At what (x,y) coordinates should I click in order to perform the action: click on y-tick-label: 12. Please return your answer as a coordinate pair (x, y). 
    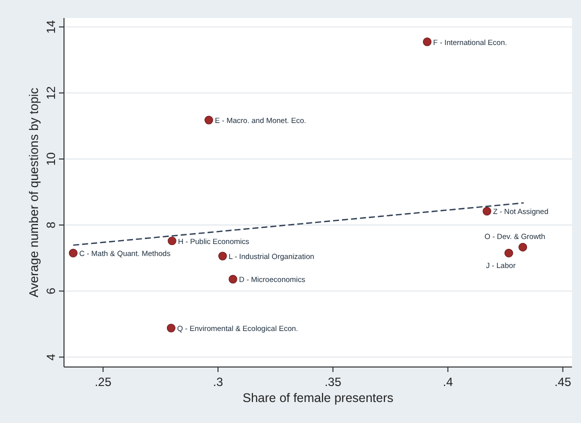
    Looking at the image, I should click on (51, 93).